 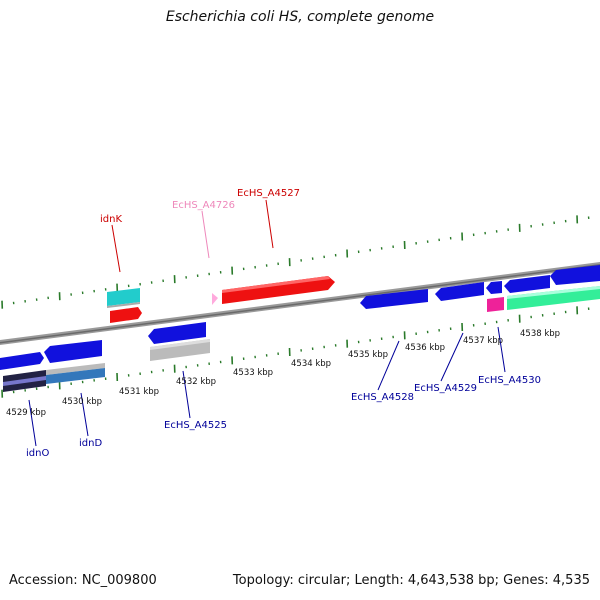 What do you see at coordinates (394, 299) in the screenshot?
I see `feature-EcHS_A4528` at bounding box center [394, 299].